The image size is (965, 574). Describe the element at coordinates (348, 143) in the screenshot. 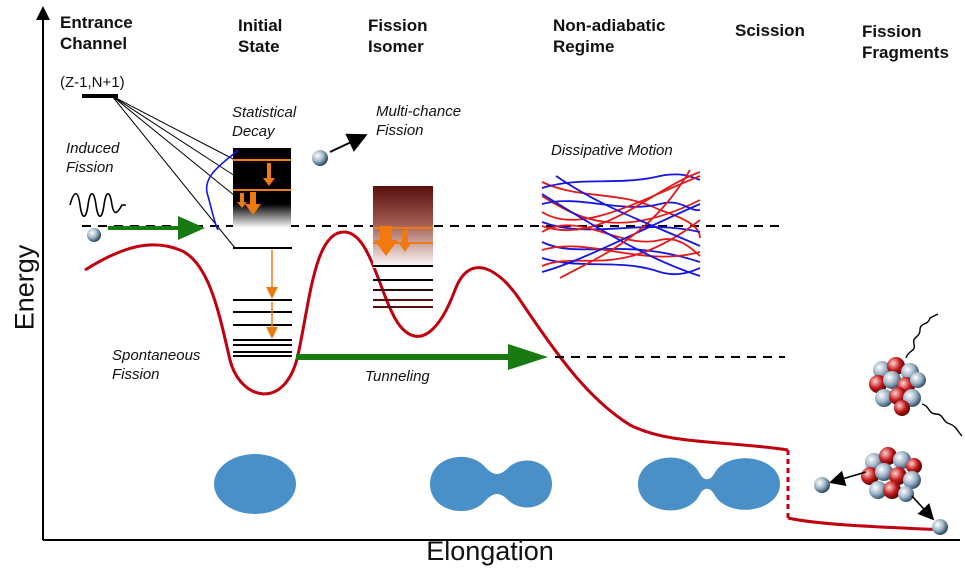

I see `multichance-arrow` at that location.